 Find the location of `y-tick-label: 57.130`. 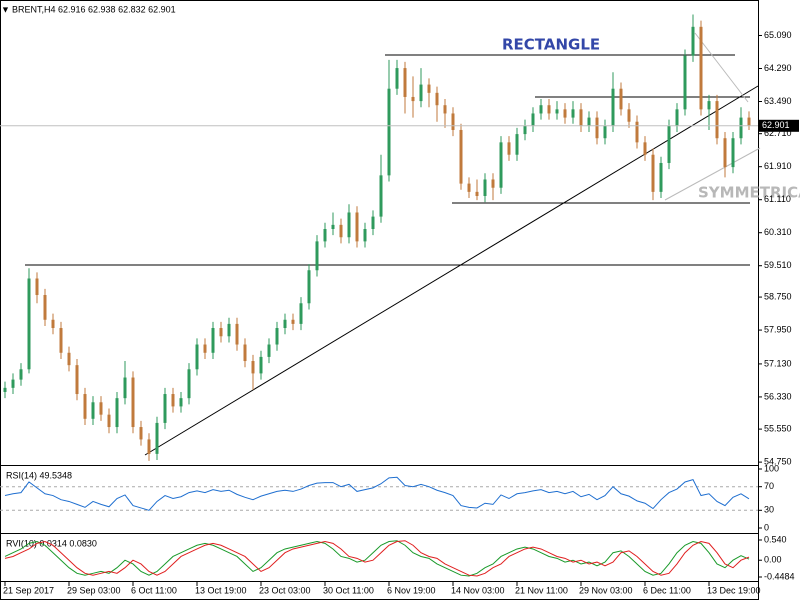

y-tick-label: 57.130 is located at coordinates (778, 363).